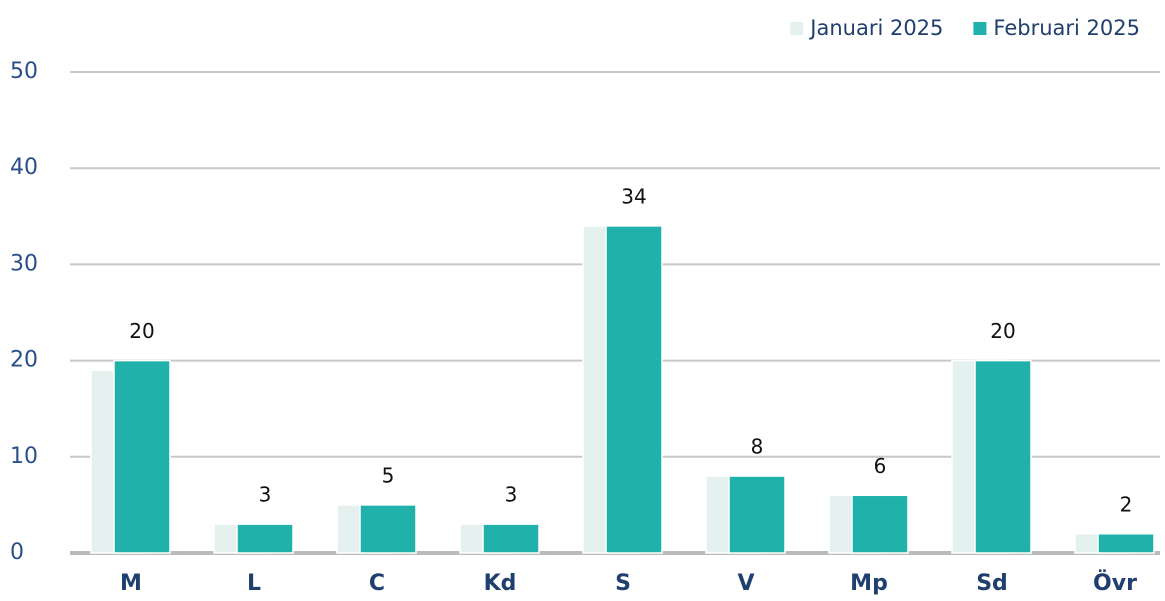 Image resolution: width=1165 pixels, height=601 pixels. I want to click on value-label: 34, so click(633, 196).